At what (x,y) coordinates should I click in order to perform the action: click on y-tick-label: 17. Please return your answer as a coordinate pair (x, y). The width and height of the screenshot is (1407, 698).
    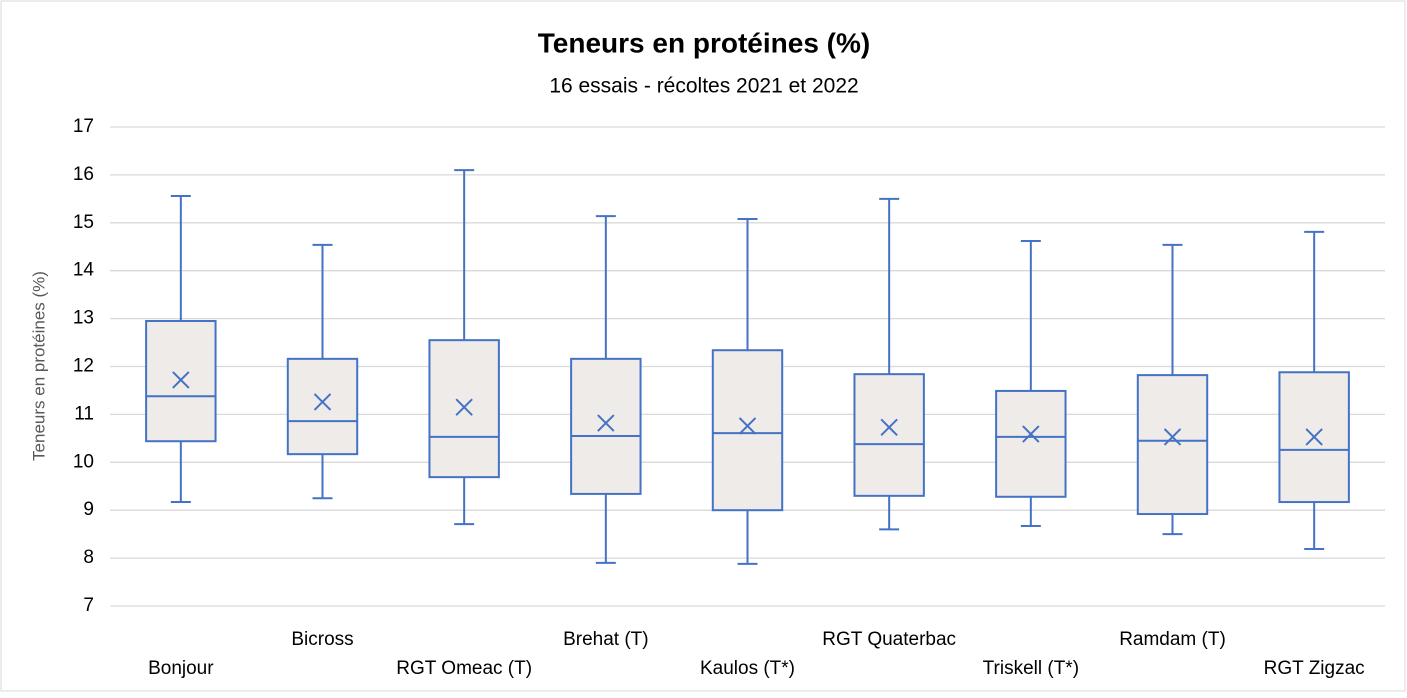
    Looking at the image, I should click on (83, 126).